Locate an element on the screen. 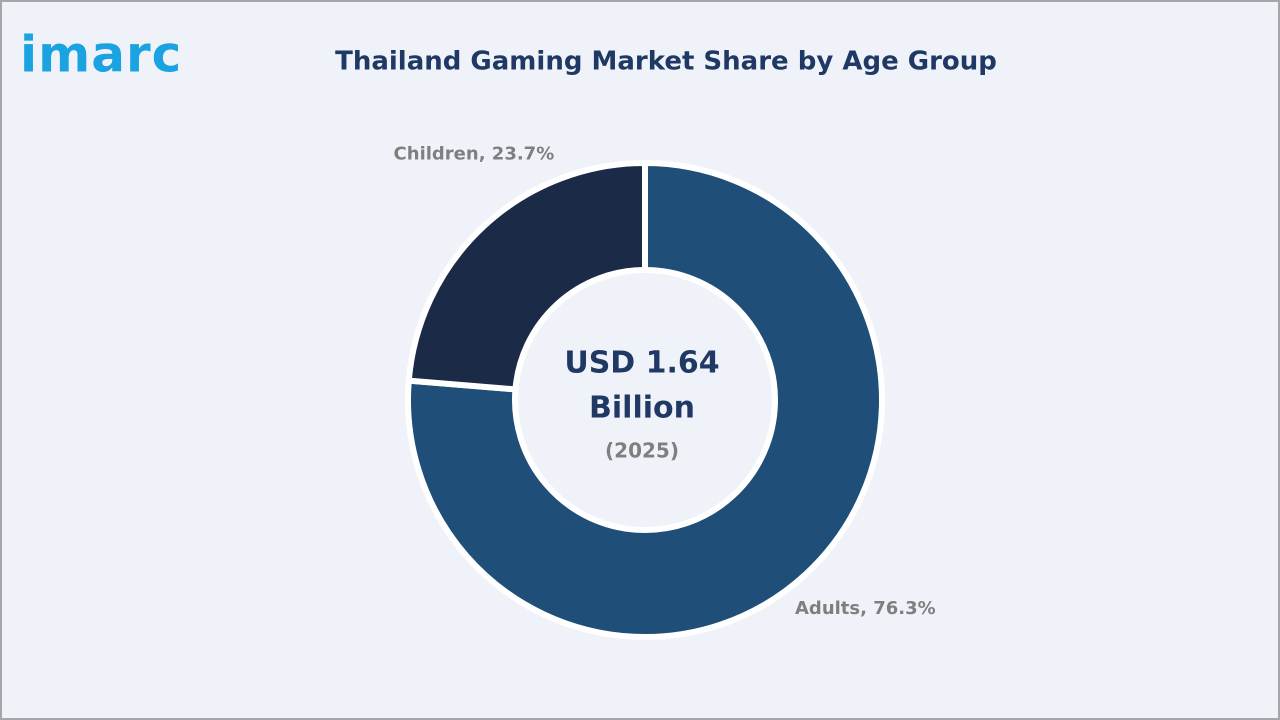  data-label: Adults, 76.3% is located at coordinates (865, 608).